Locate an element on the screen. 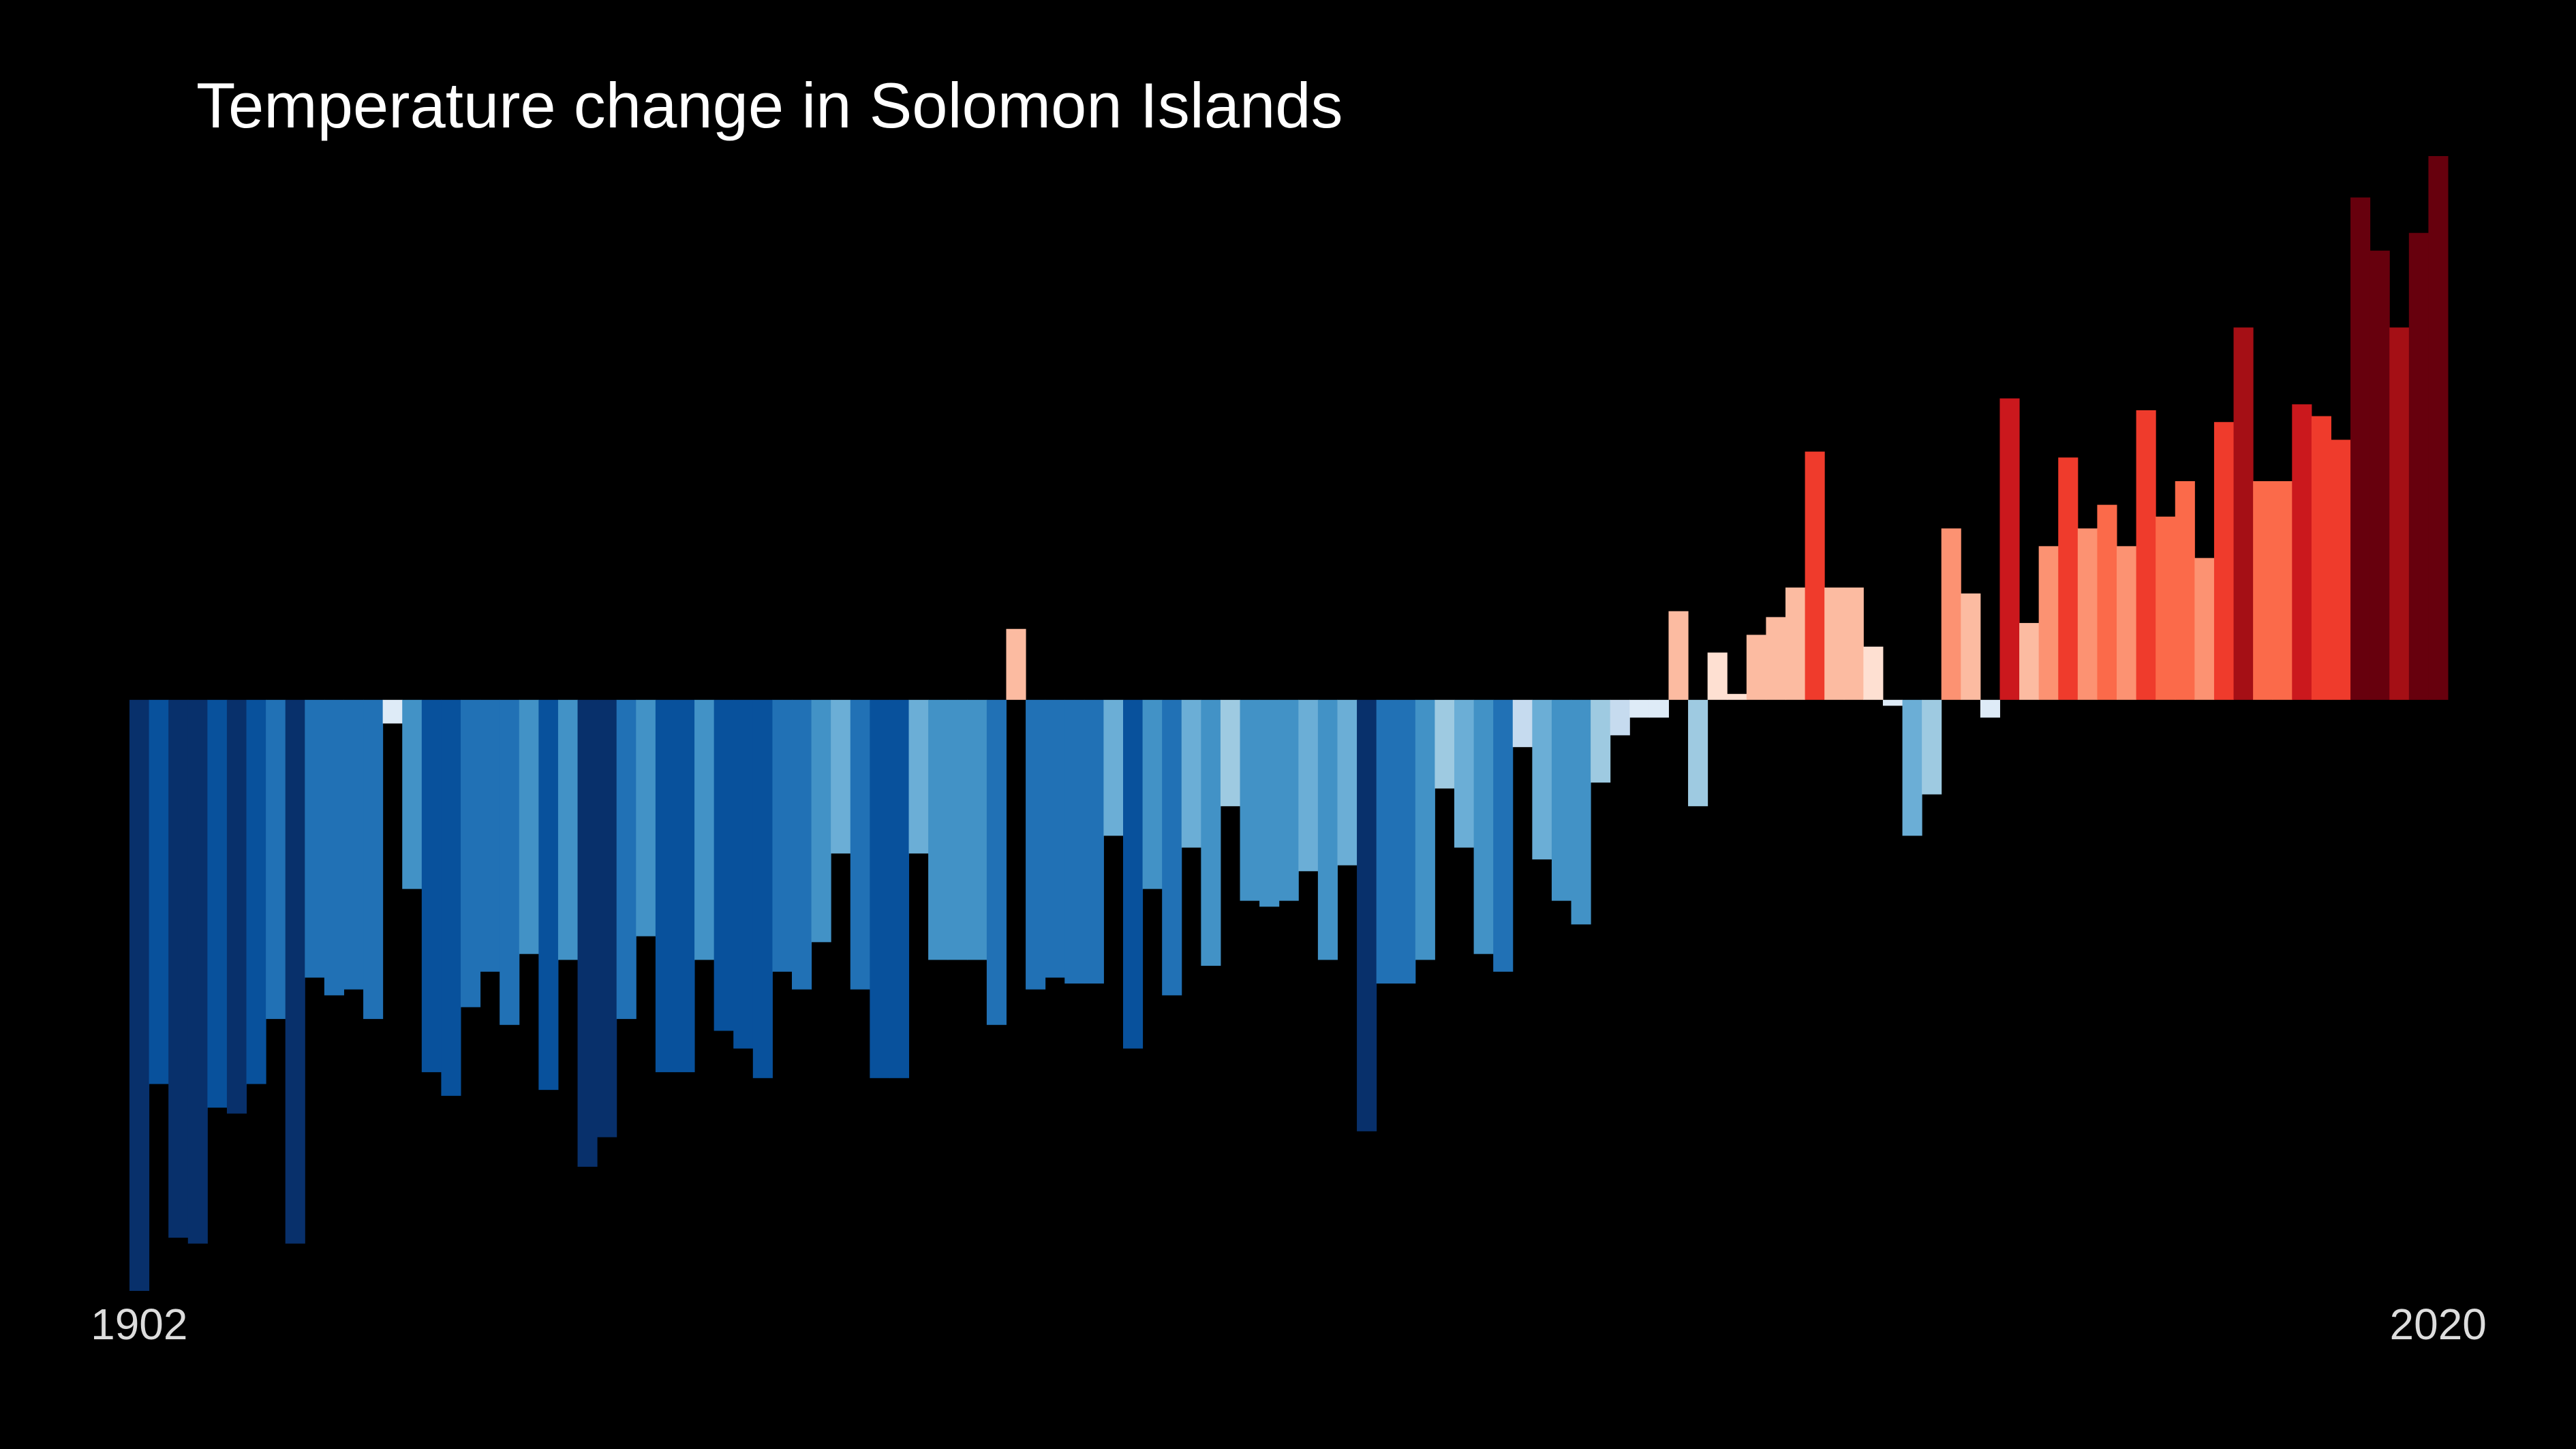 The height and width of the screenshot is (1449, 2576). chart-title: Temperature change in Solomon Islands is located at coordinates (769, 105).